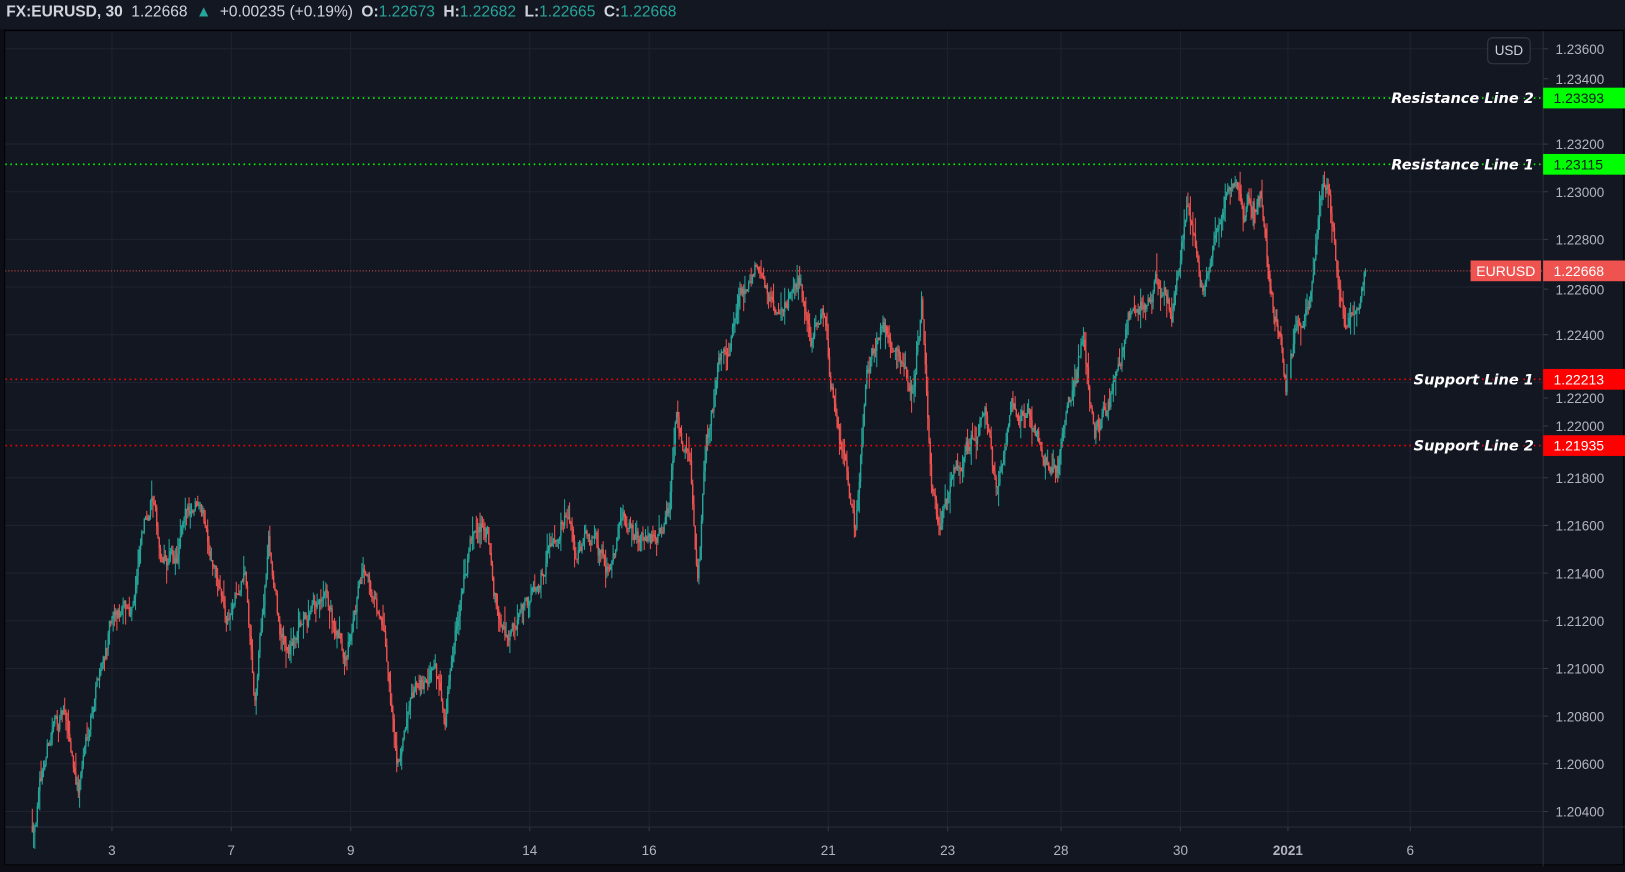 This screenshot has height=872, width=1625. Describe the element at coordinates (1580, 144) in the screenshot. I see `price-tick-label: 1.23200` at that location.